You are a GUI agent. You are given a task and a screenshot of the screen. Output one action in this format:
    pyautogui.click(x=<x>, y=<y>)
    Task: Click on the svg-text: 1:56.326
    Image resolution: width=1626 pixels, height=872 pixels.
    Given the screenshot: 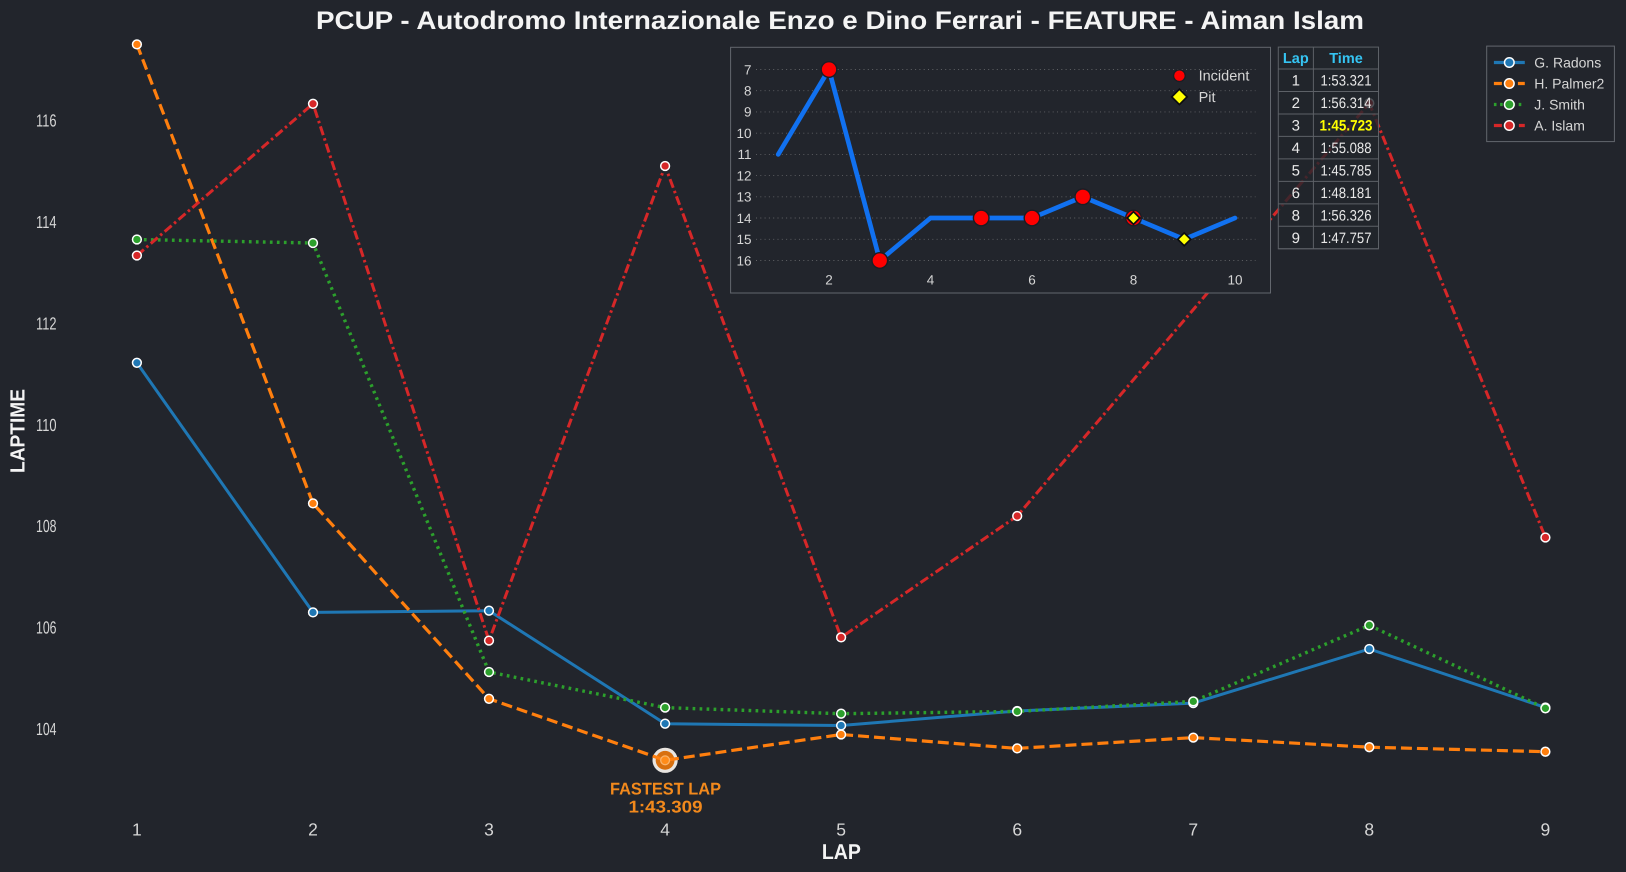 What is the action you would take?
    pyautogui.click(x=1346, y=215)
    